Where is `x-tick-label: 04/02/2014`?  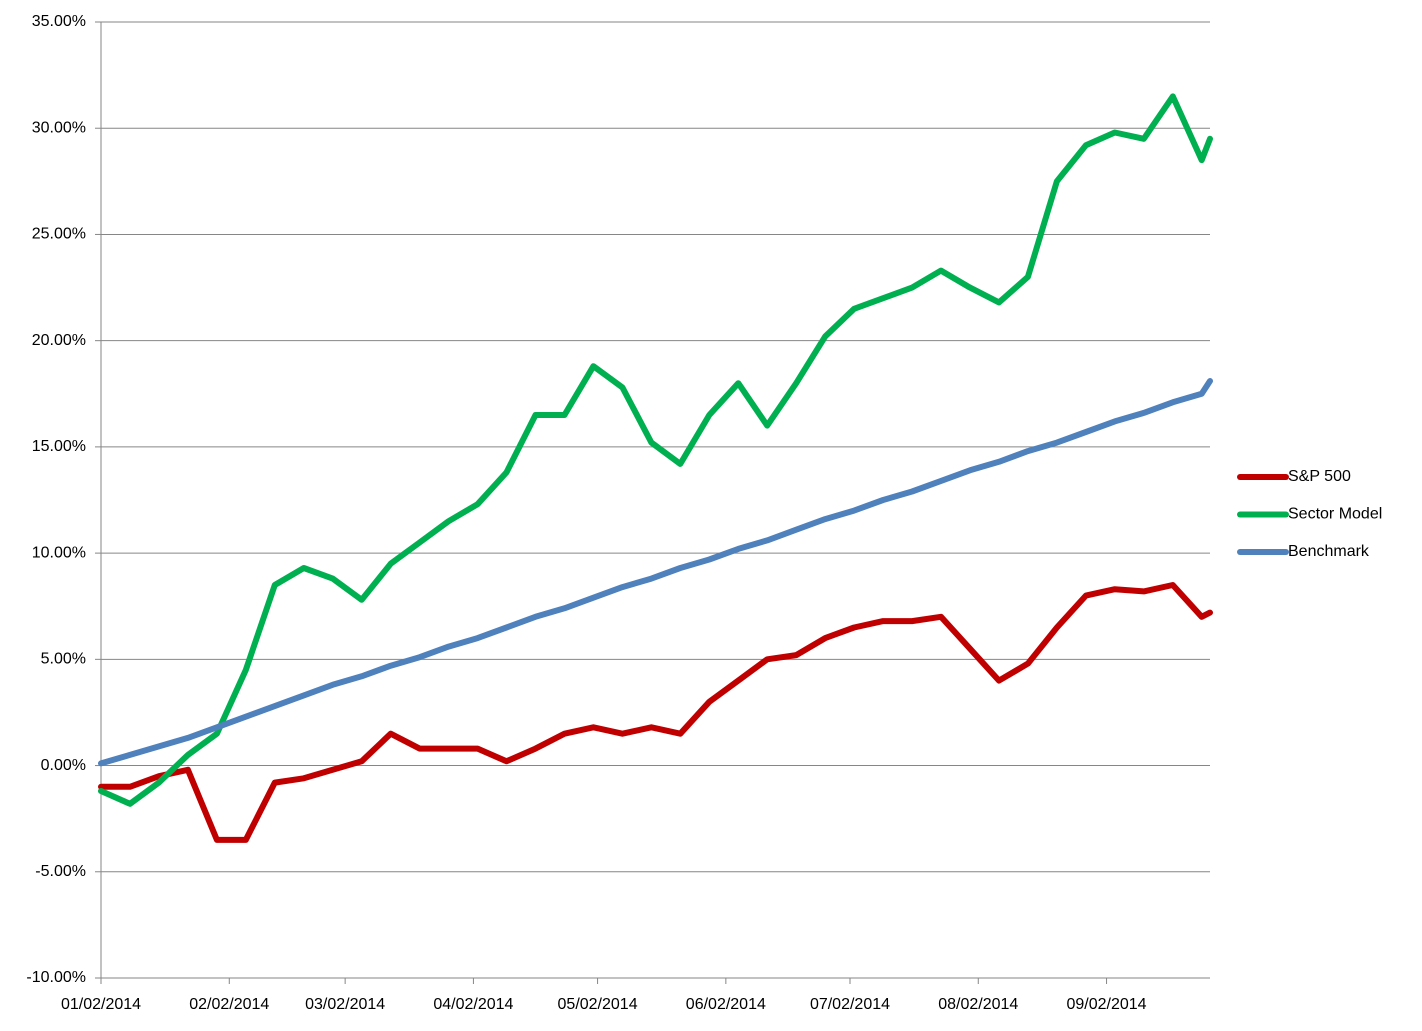 x-tick-label: 04/02/2014 is located at coordinates (473, 1004).